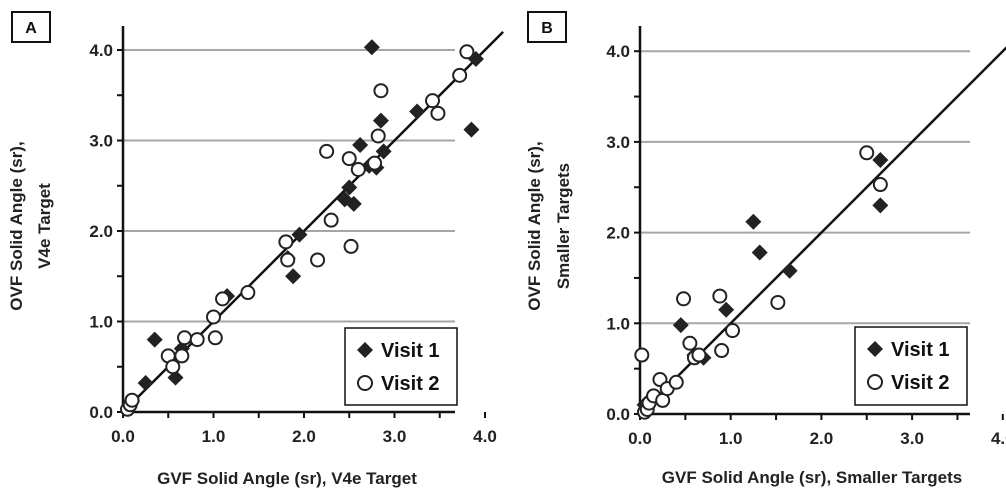 The height and width of the screenshot is (493, 1006). Describe the element at coordinates (812, 477) in the screenshot. I see `x-axis-label: GVF Solid Angle (sr), Smaller Targets` at that location.